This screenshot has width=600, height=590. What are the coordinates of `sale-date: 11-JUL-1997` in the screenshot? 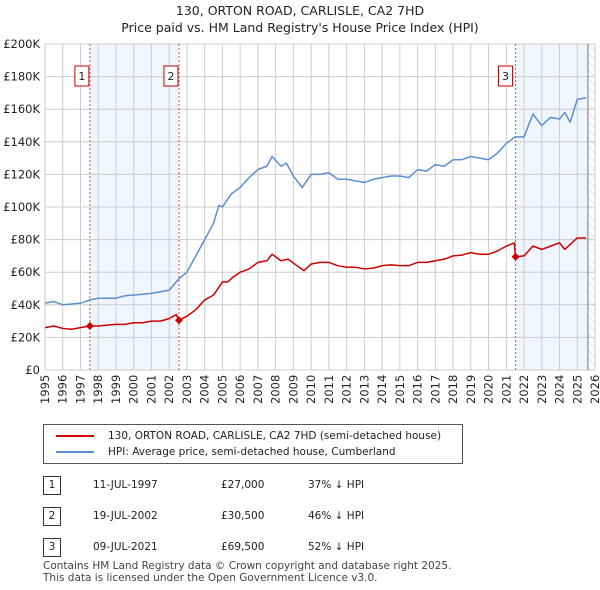 It's located at (125, 485).